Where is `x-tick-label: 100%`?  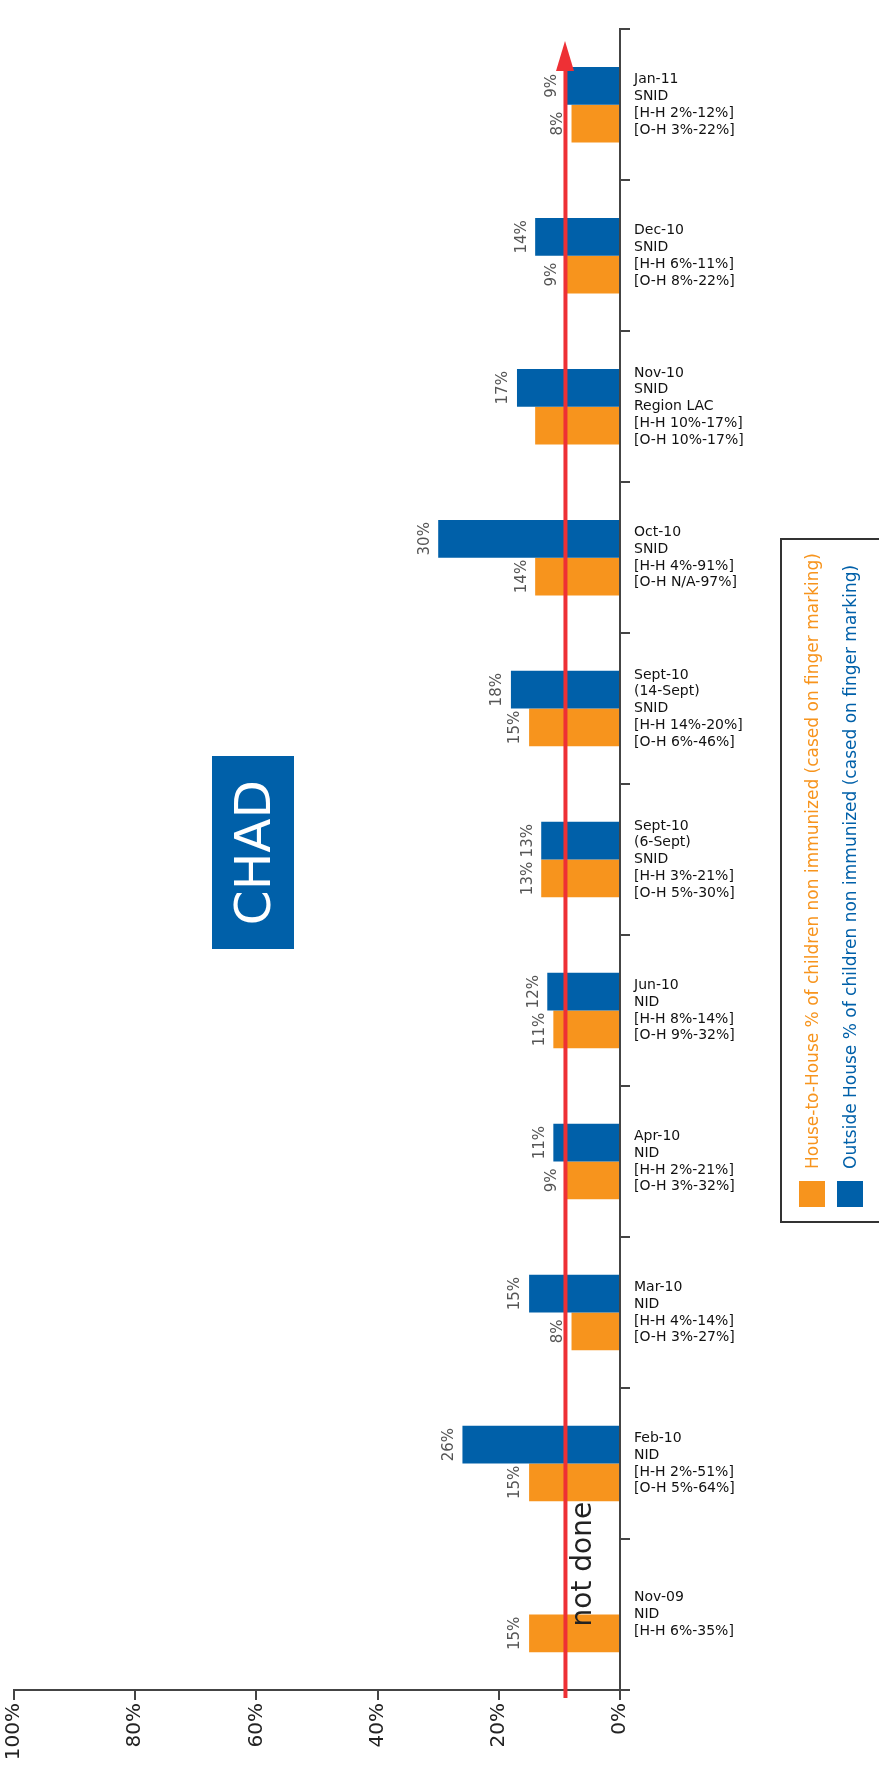
x-tick-label: 100% is located at coordinates (12, 1732).